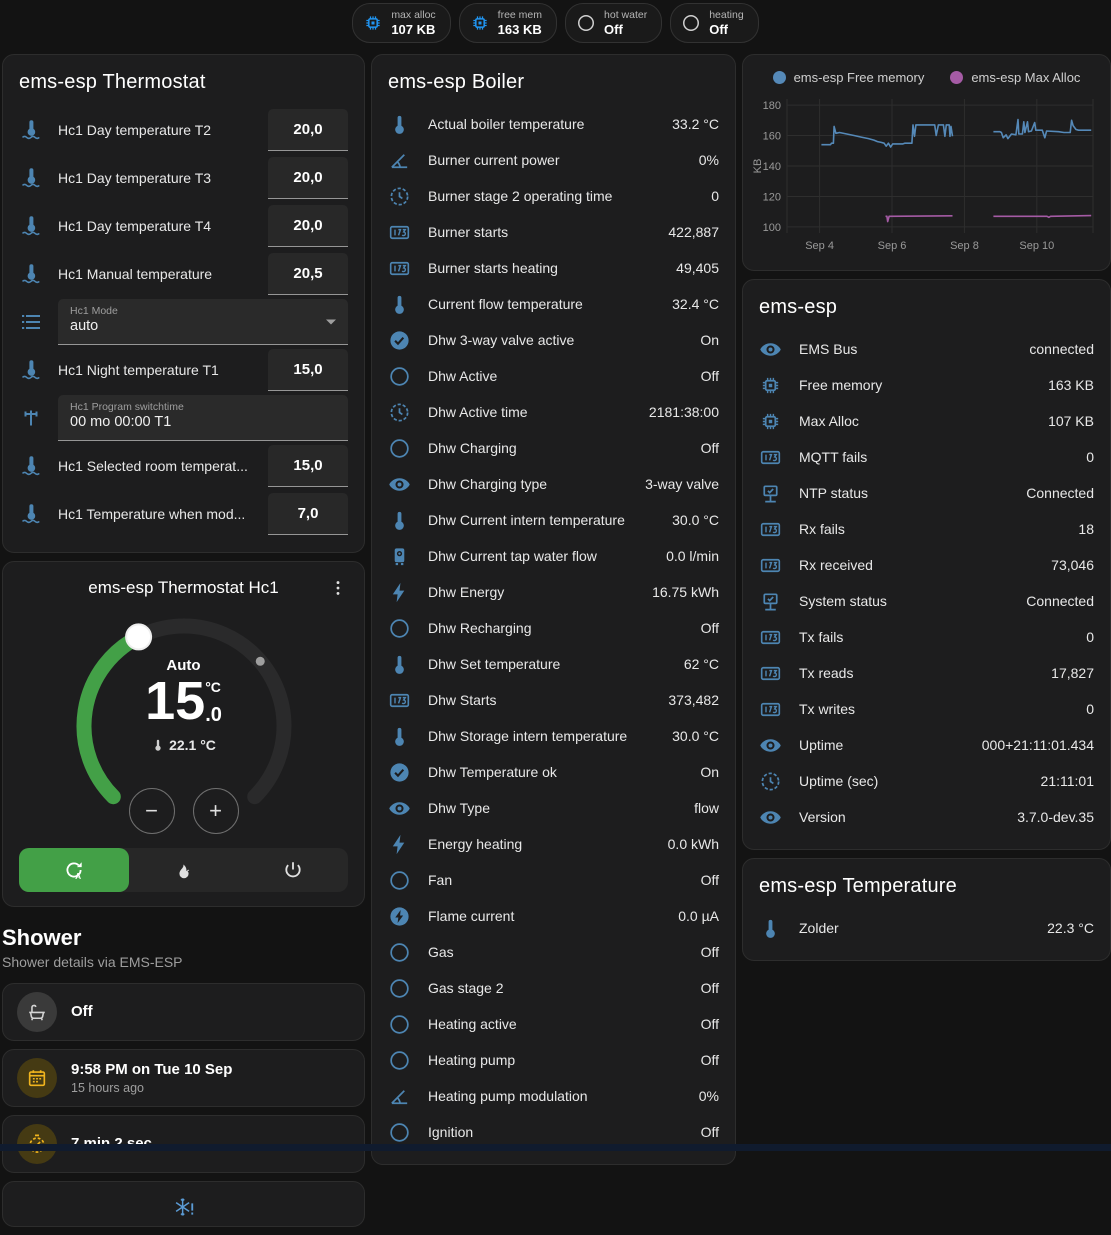  What do you see at coordinates (441, 952) in the screenshot?
I see `entity-label: Gas` at bounding box center [441, 952].